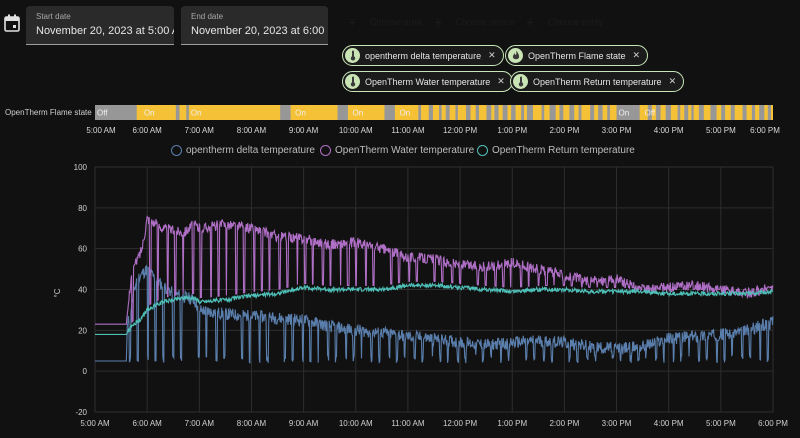 The height and width of the screenshot is (438, 800). I want to click on timeline-label: OpenTherm Flame state, so click(48, 112).